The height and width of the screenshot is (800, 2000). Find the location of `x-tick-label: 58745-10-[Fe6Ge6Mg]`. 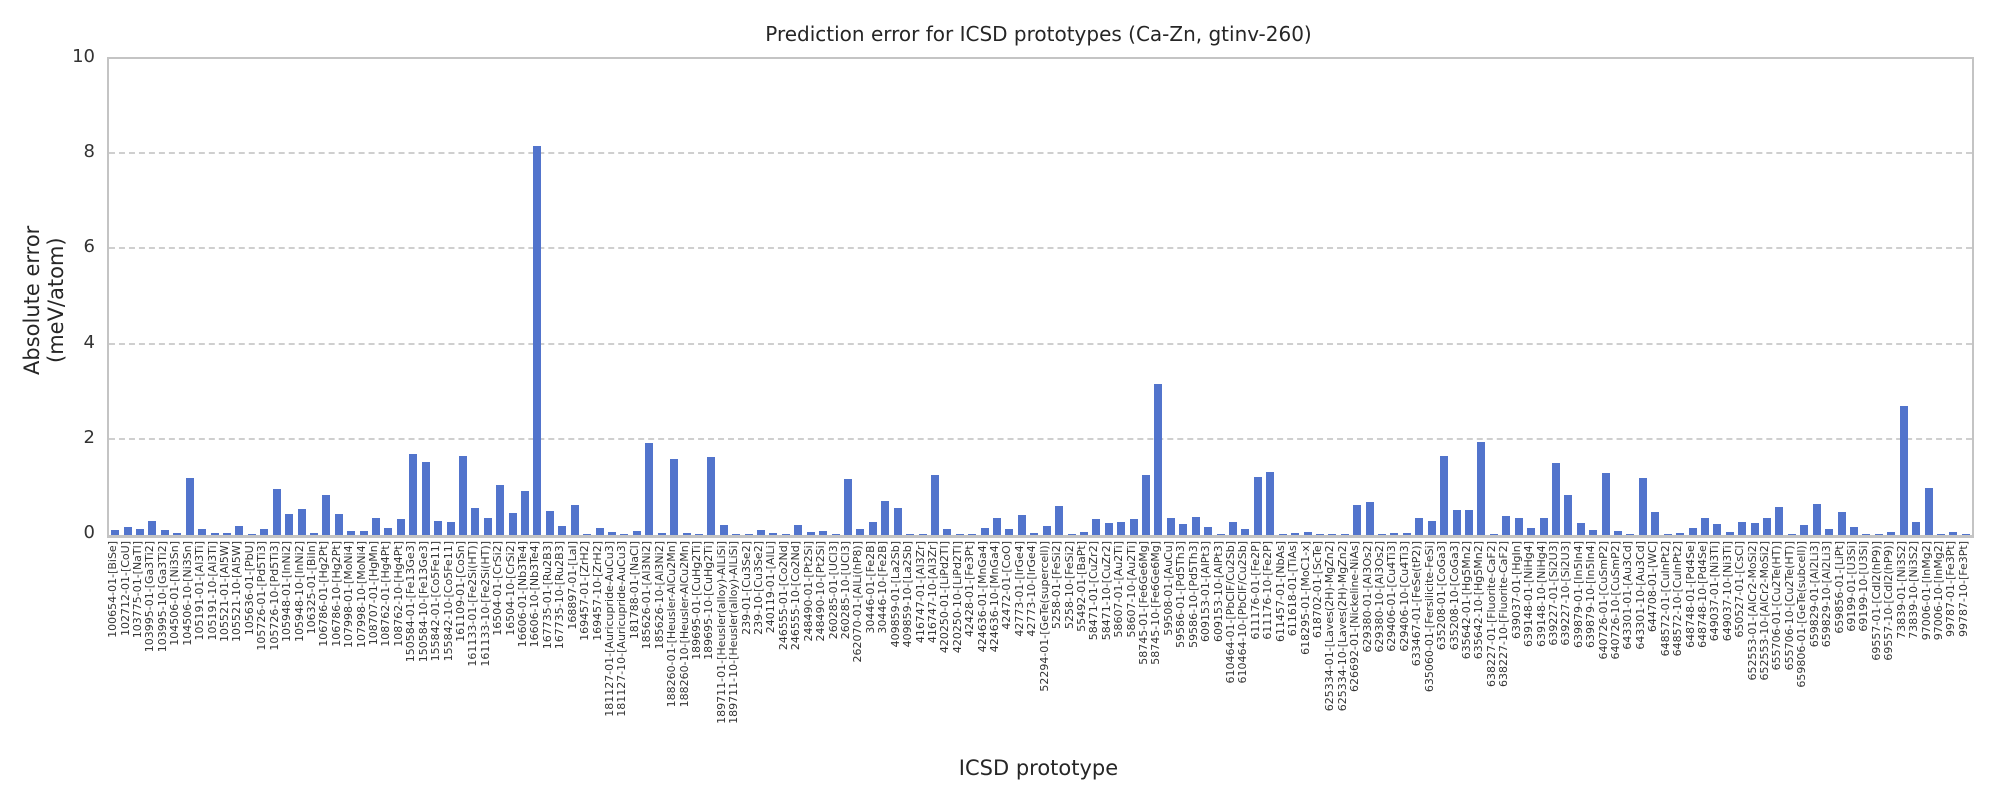

x-tick-label: 58745-10-[Fe6Ge6Mg] is located at coordinates (1156, 603).